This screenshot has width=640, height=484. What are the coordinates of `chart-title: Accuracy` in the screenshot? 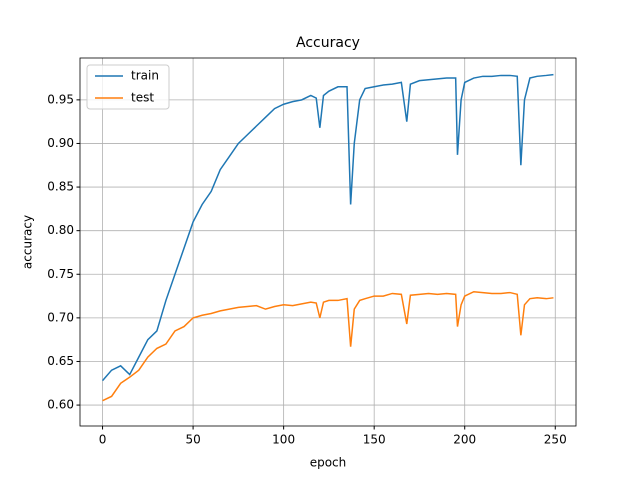 It's located at (328, 43).